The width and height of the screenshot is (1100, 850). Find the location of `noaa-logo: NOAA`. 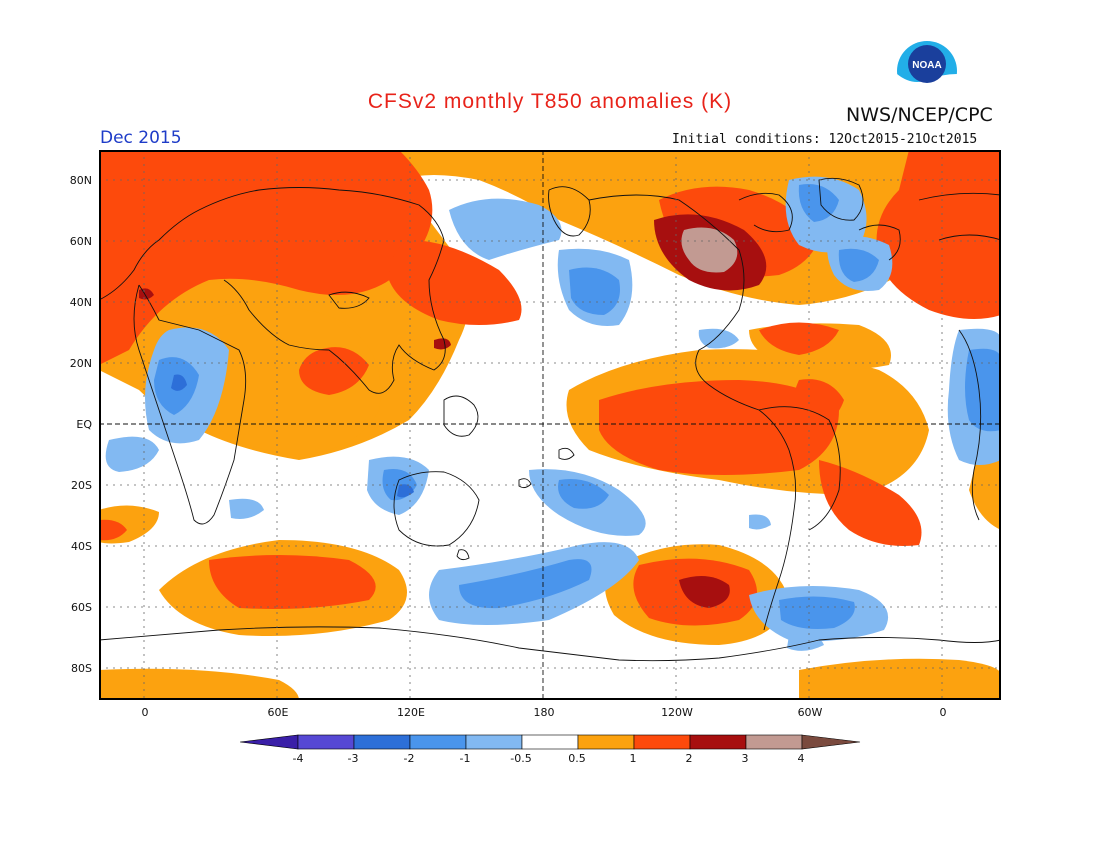

noaa-logo: NOAA is located at coordinates (927, 71).